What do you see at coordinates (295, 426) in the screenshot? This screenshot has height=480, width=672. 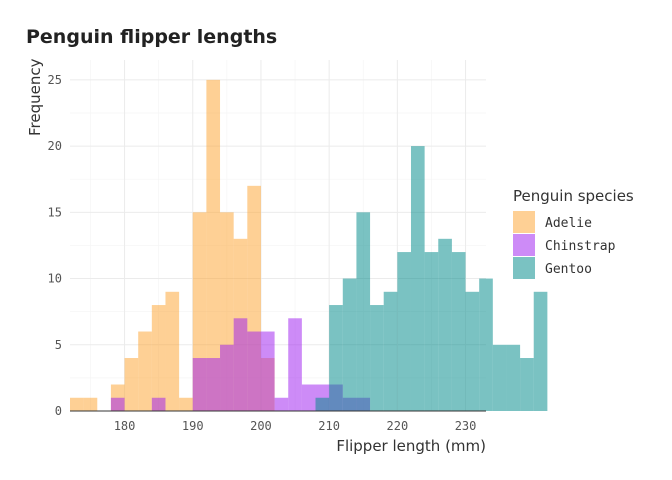 I see `x-axis-ticks: 180 190 200 210 220 230` at bounding box center [295, 426].